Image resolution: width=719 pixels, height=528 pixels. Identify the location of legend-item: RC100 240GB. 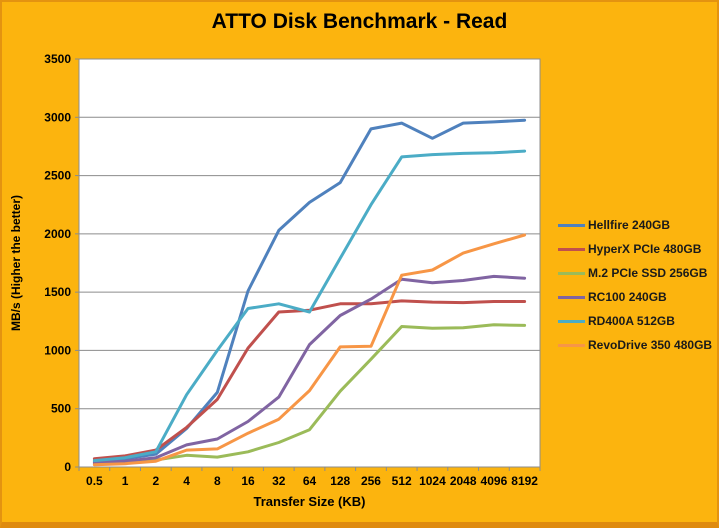
(635, 297).